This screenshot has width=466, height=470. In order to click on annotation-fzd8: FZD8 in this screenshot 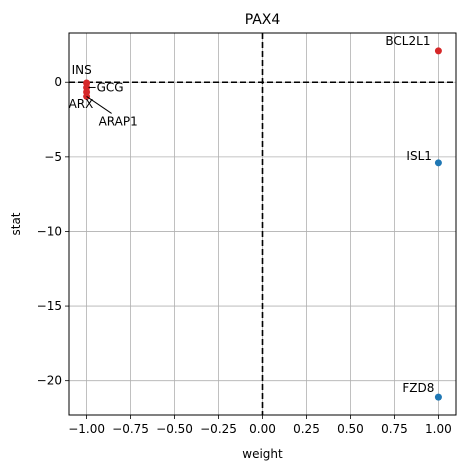, I will do `click(418, 388)`.